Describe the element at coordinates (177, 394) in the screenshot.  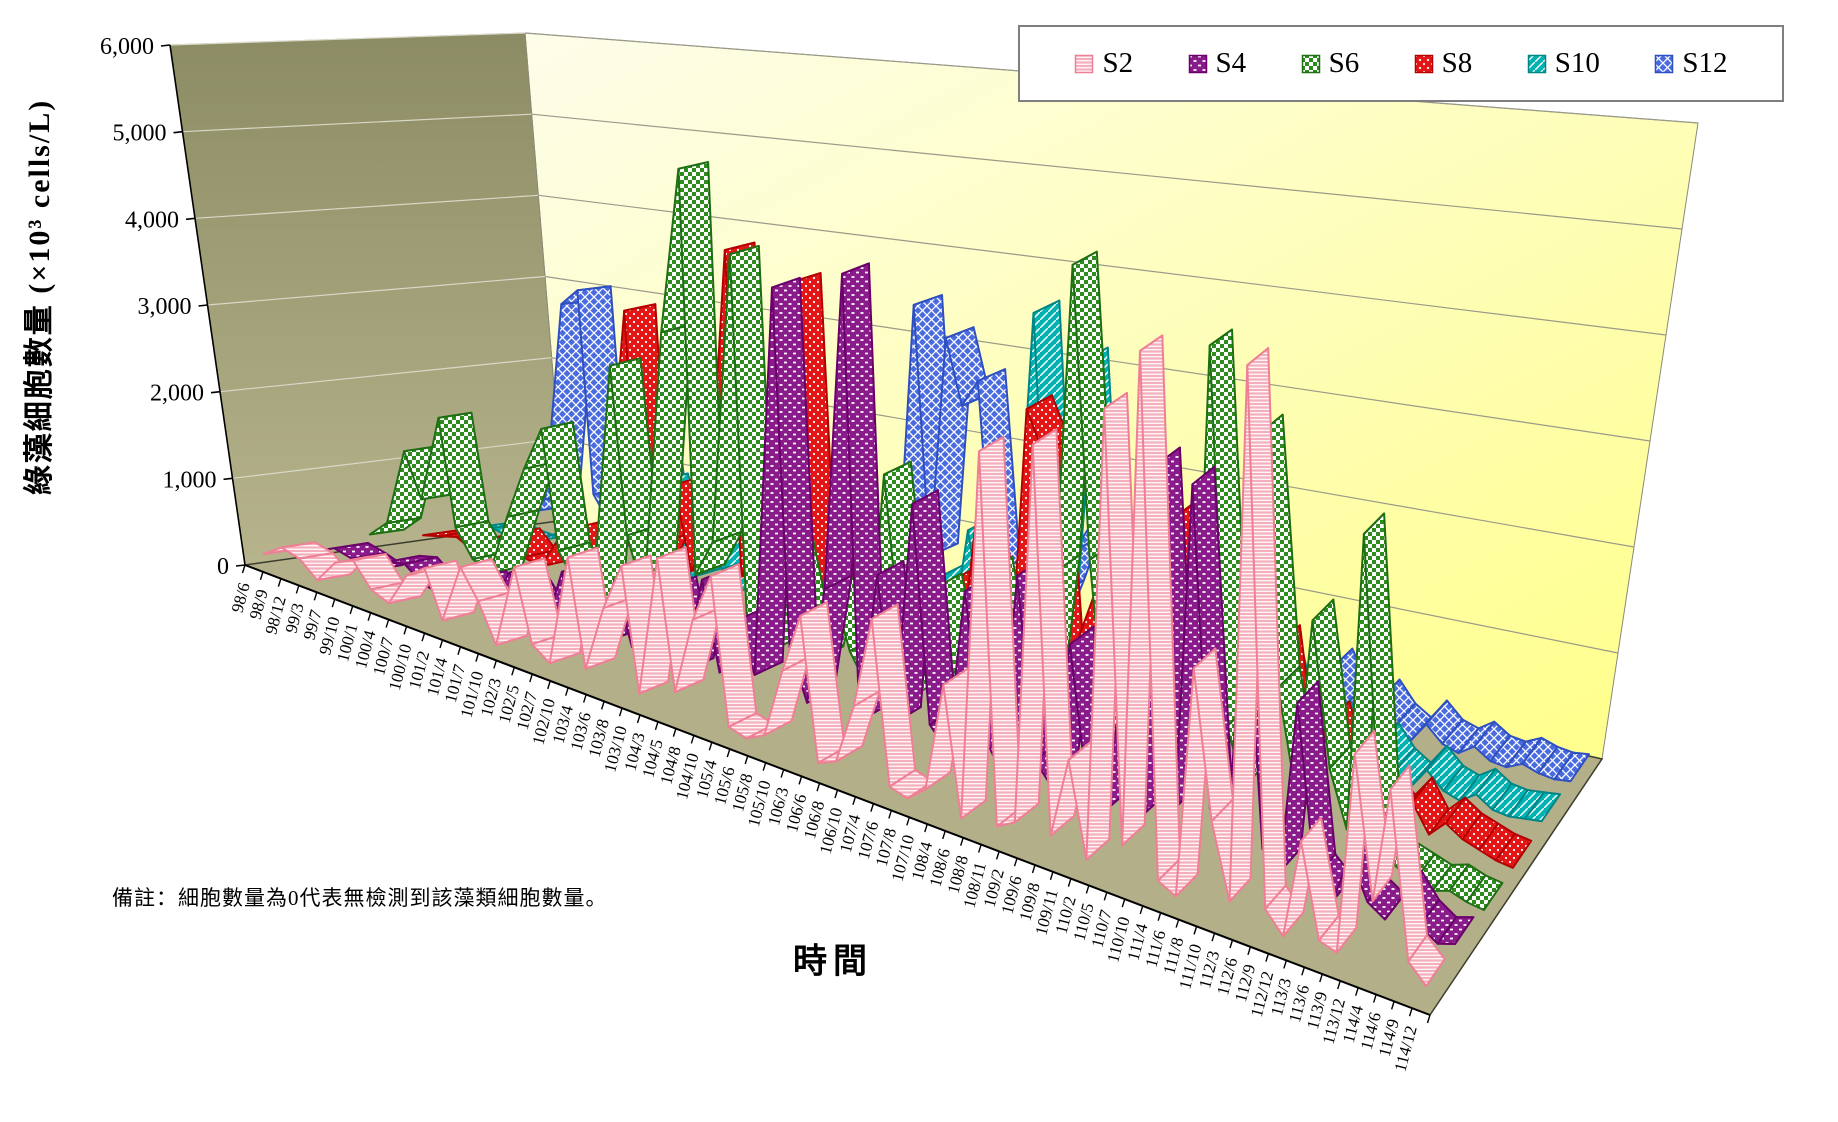
I see `svg-text: 2,000` at that location.